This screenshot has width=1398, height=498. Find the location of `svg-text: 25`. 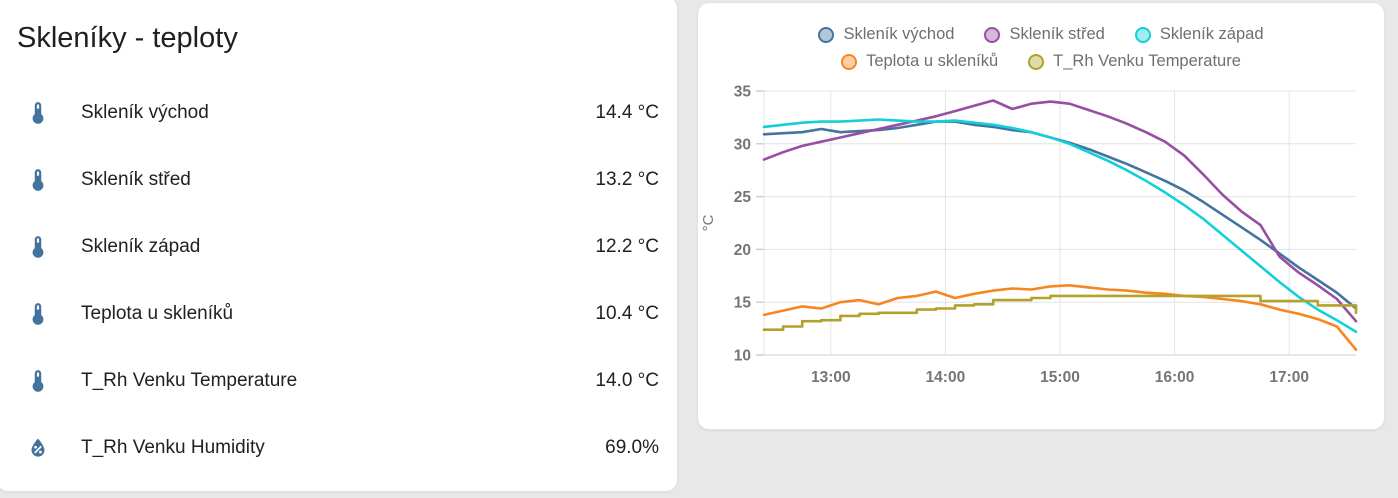

svg-text: 25 is located at coordinates (743, 197).